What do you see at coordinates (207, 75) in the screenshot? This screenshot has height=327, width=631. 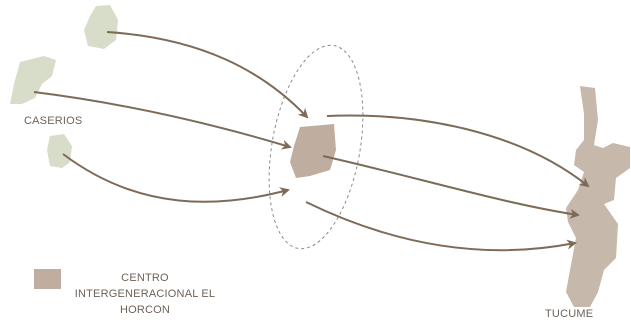 I see `arrow-caserio1-to-center` at bounding box center [207, 75].